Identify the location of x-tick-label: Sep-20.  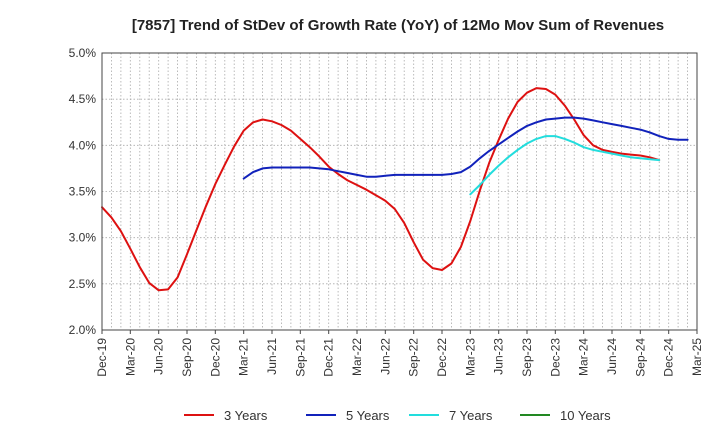
(187, 357).